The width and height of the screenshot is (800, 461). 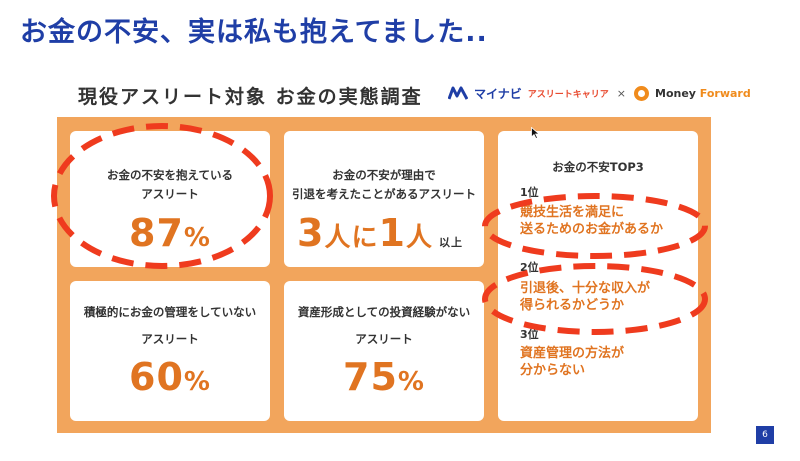 What do you see at coordinates (156, 233) in the screenshot?
I see `value-number: 87` at bounding box center [156, 233].